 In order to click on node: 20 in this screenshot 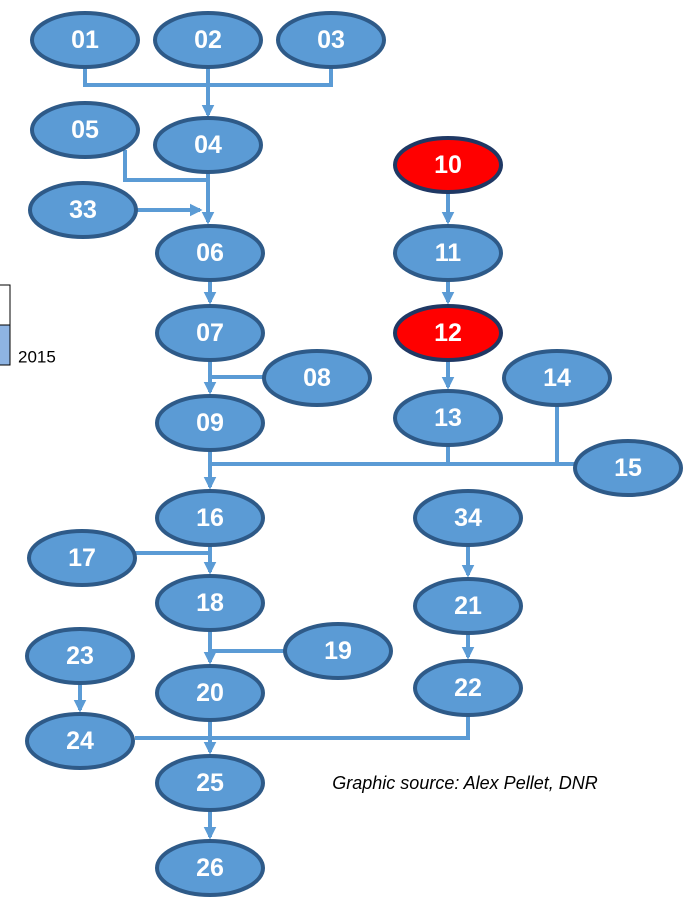, I will do `click(210, 693)`.